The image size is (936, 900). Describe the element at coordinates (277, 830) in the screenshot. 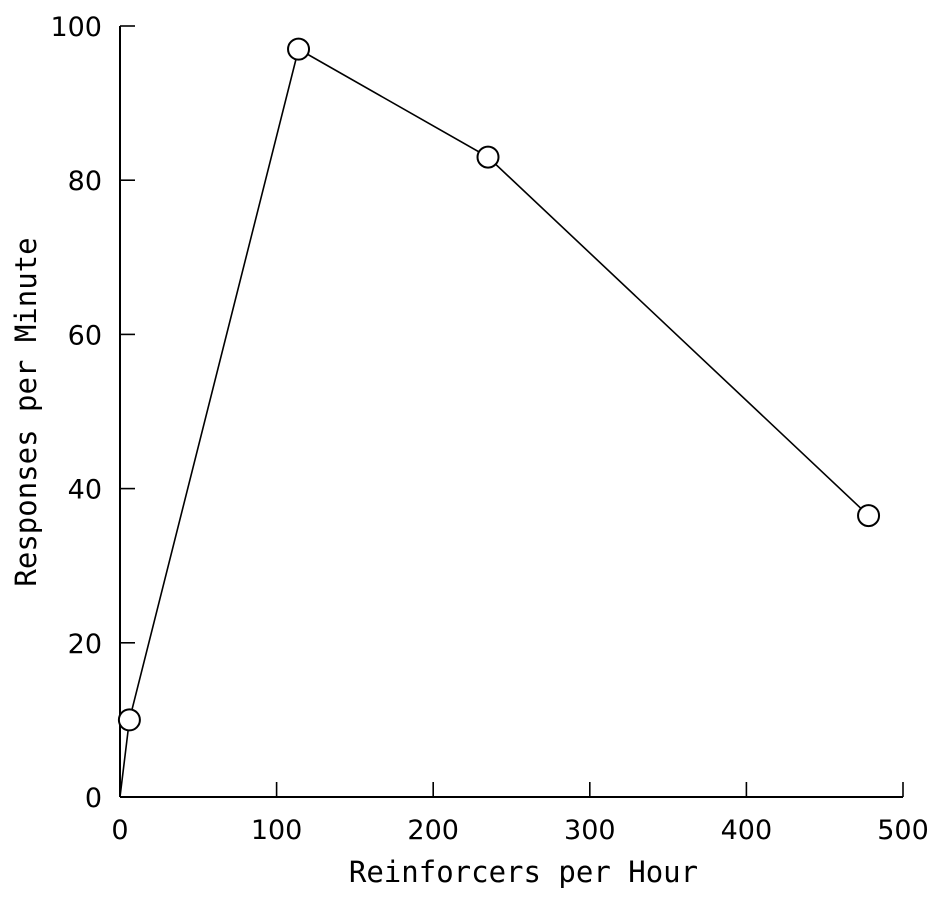

I see `x-tick-label: 100` at that location.